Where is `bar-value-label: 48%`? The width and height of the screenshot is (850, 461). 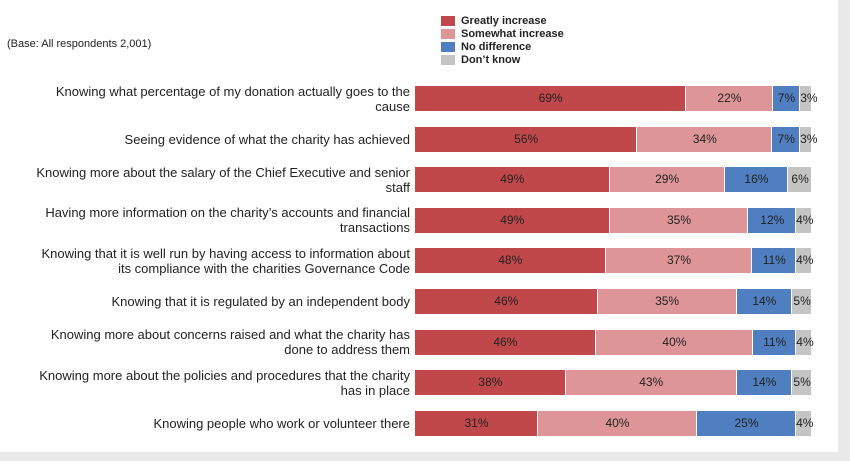 bar-value-label: 48% is located at coordinates (510, 260).